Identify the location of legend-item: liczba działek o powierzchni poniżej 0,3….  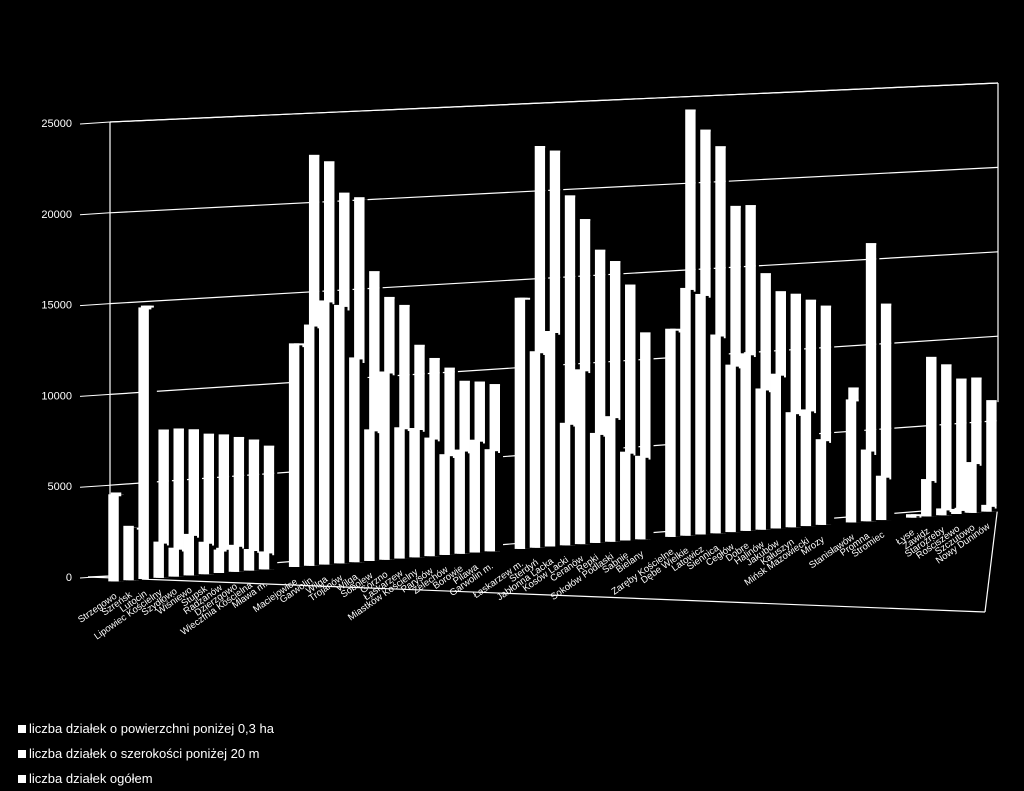
(146, 728).